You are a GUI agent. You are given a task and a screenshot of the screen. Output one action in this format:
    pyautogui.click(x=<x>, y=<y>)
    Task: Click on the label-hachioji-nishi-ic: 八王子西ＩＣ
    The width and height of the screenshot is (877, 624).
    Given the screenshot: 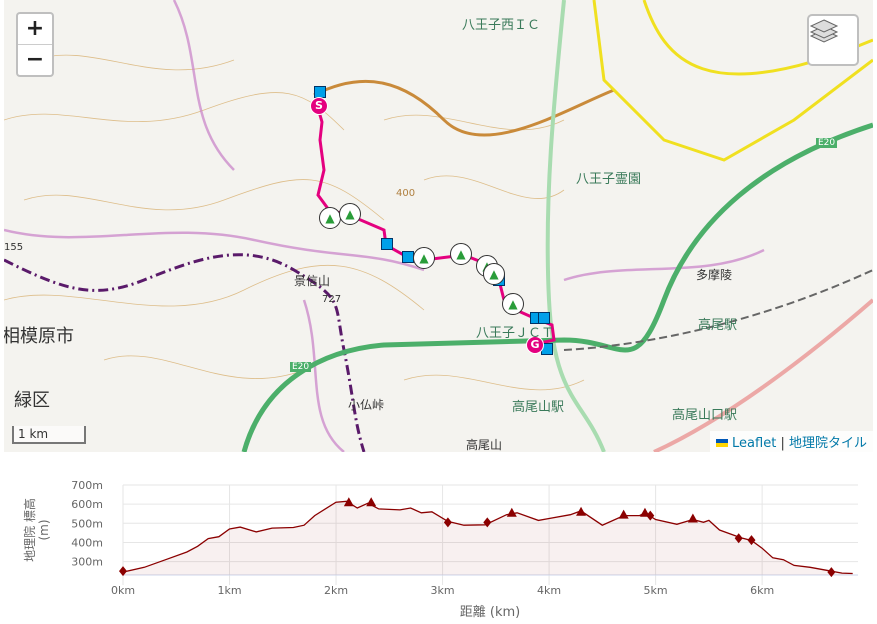 What is the action you would take?
    pyautogui.click(x=501, y=25)
    